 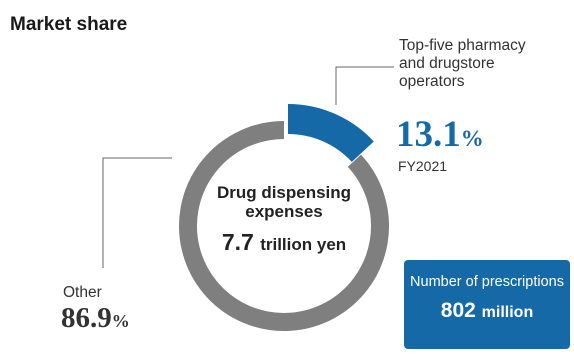 I want to click on top-five-percent: 13.1%, so click(x=440, y=134).